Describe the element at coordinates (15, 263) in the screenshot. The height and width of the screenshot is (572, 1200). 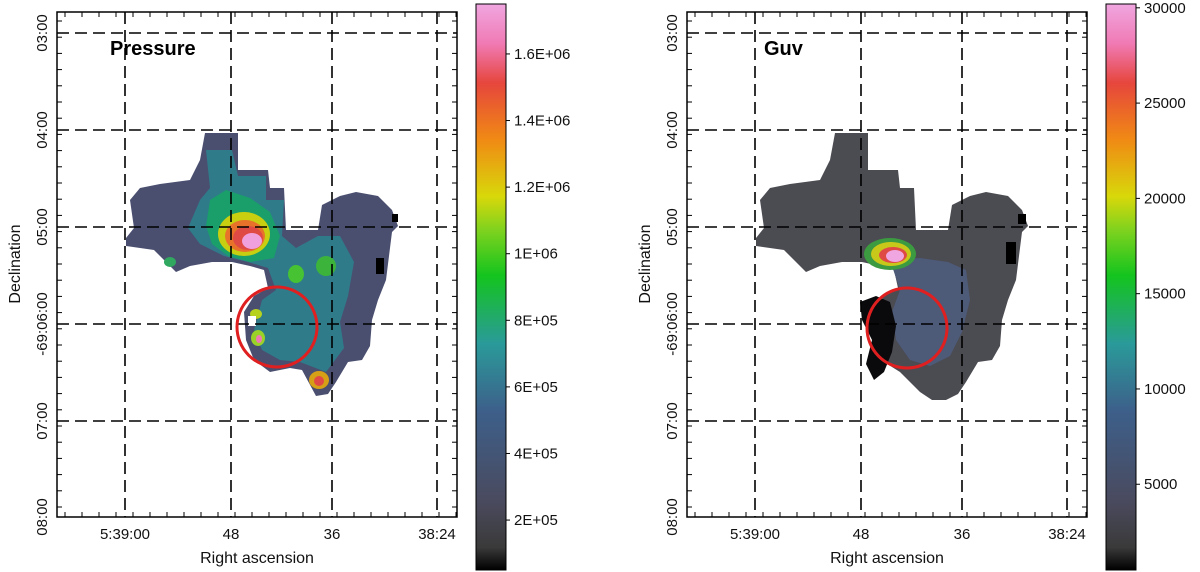
I see `pressure-y-label: Declination` at that location.